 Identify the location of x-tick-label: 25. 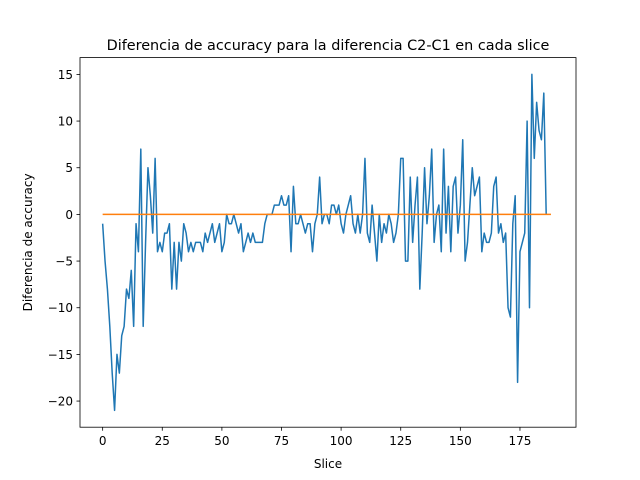
(162, 441).